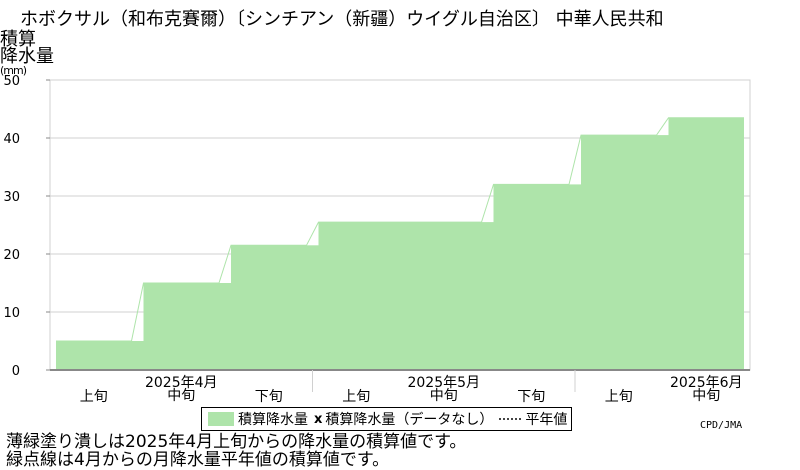 This screenshot has width=800, height=470. What do you see at coordinates (273, 420) in the screenshot?
I see `legend-series-label: 積算降水量` at bounding box center [273, 420].